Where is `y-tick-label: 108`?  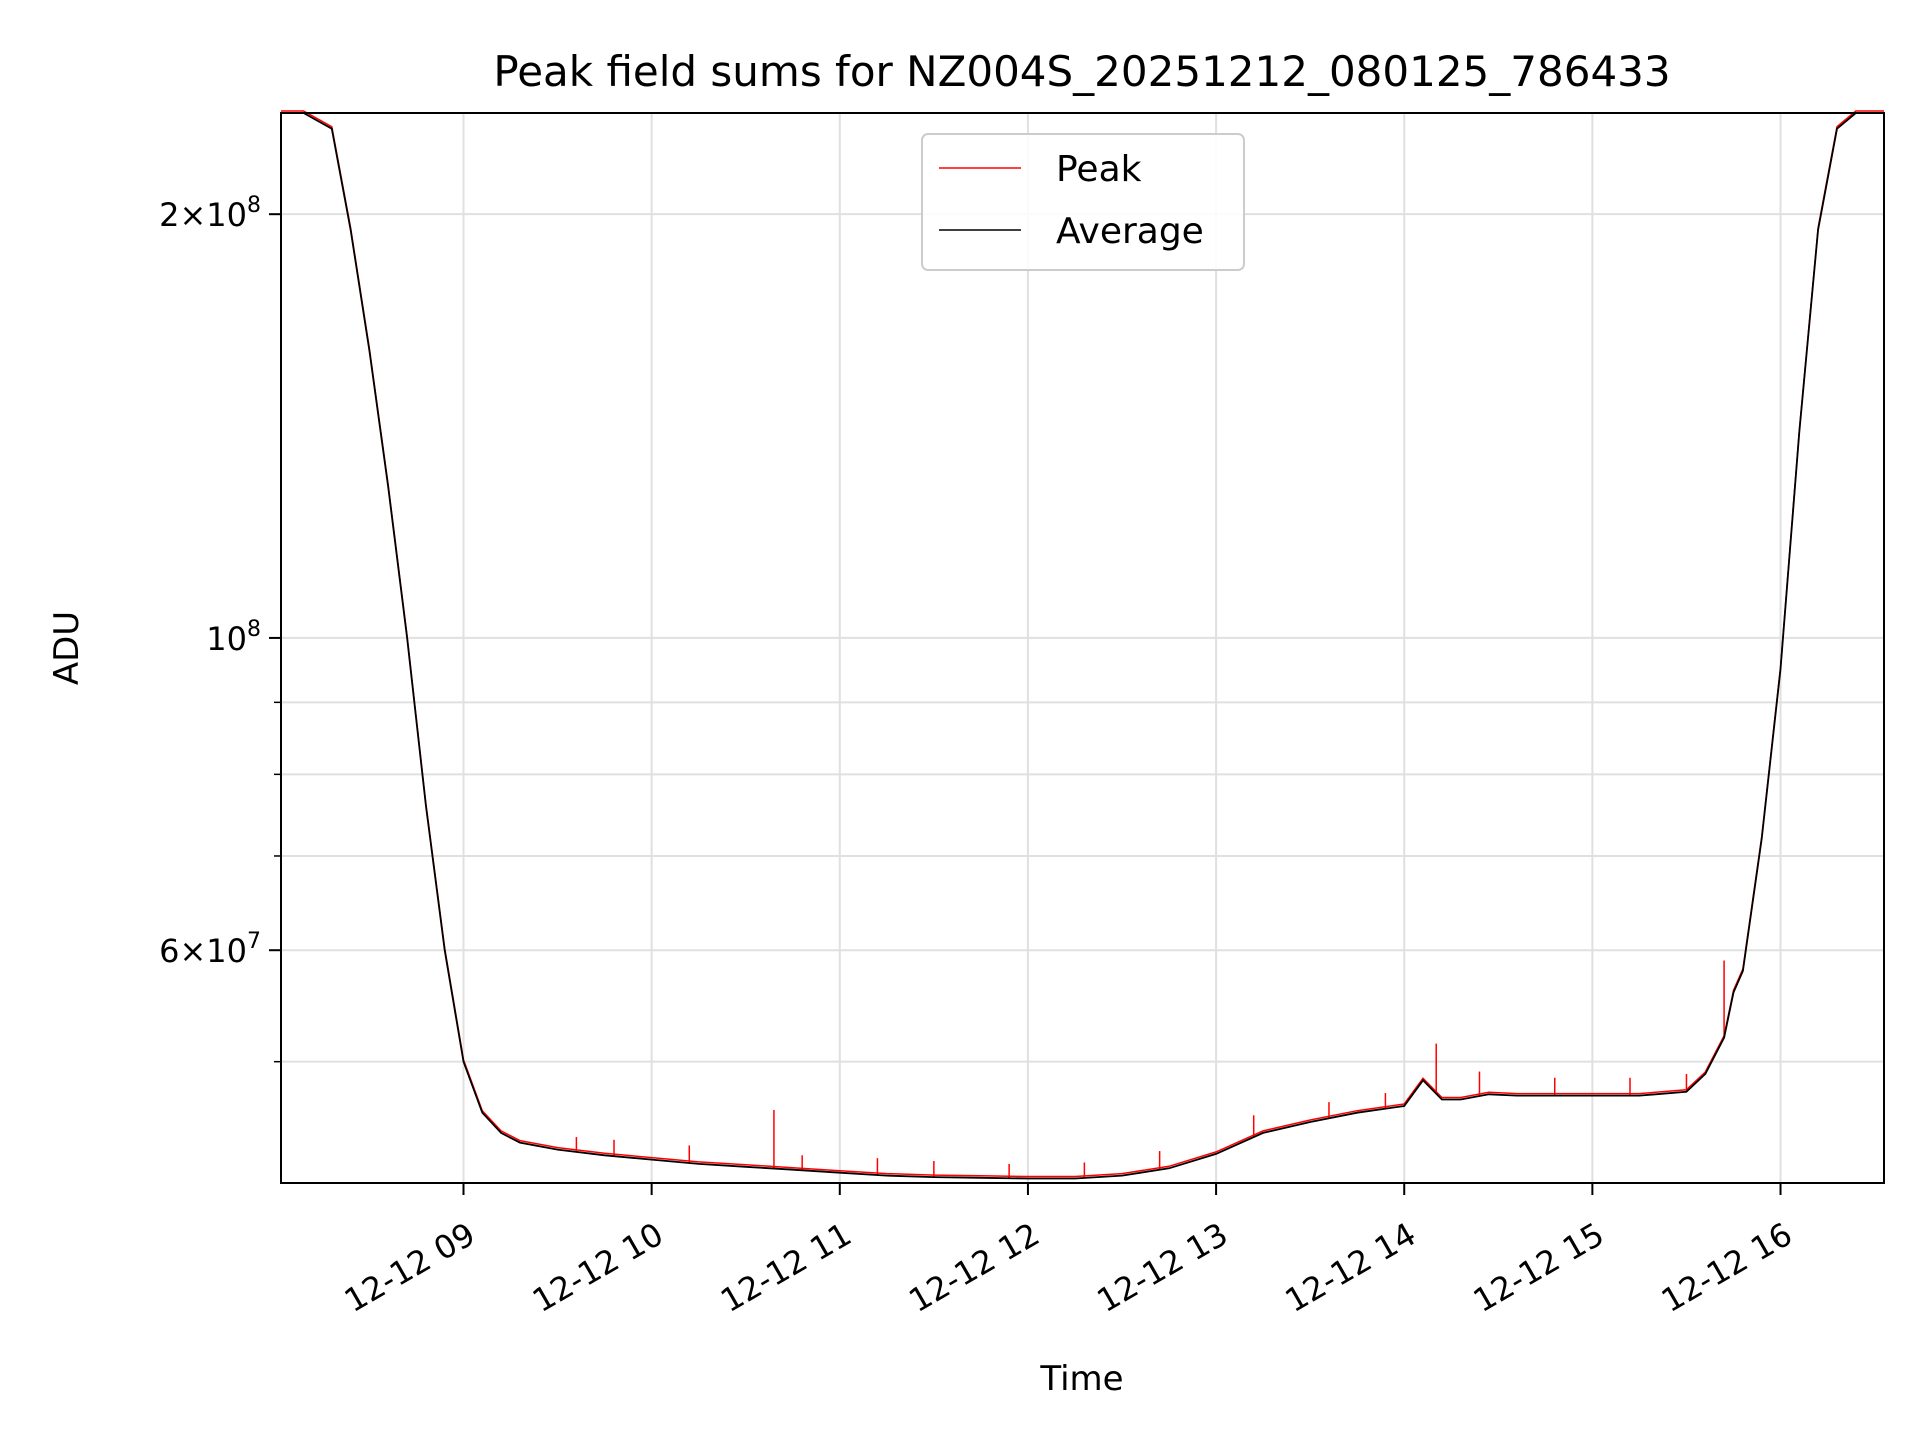 y-tick-label: 108 is located at coordinates (233, 637).